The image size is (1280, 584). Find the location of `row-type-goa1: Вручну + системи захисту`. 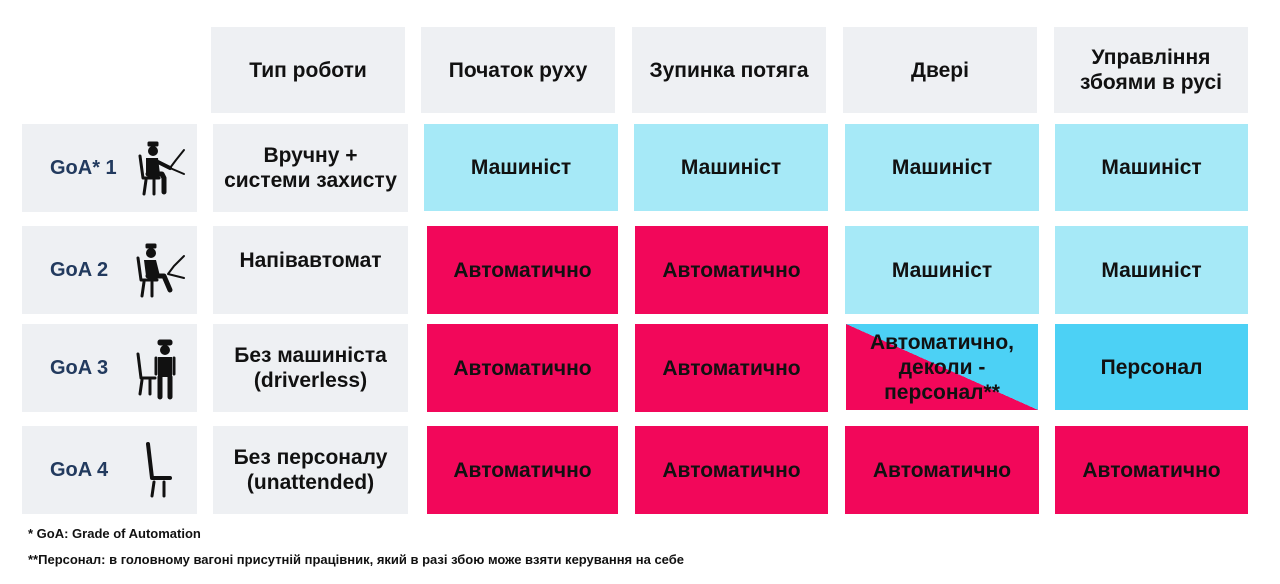

row-type-goa1: Вручну + системи захисту is located at coordinates (310, 168).